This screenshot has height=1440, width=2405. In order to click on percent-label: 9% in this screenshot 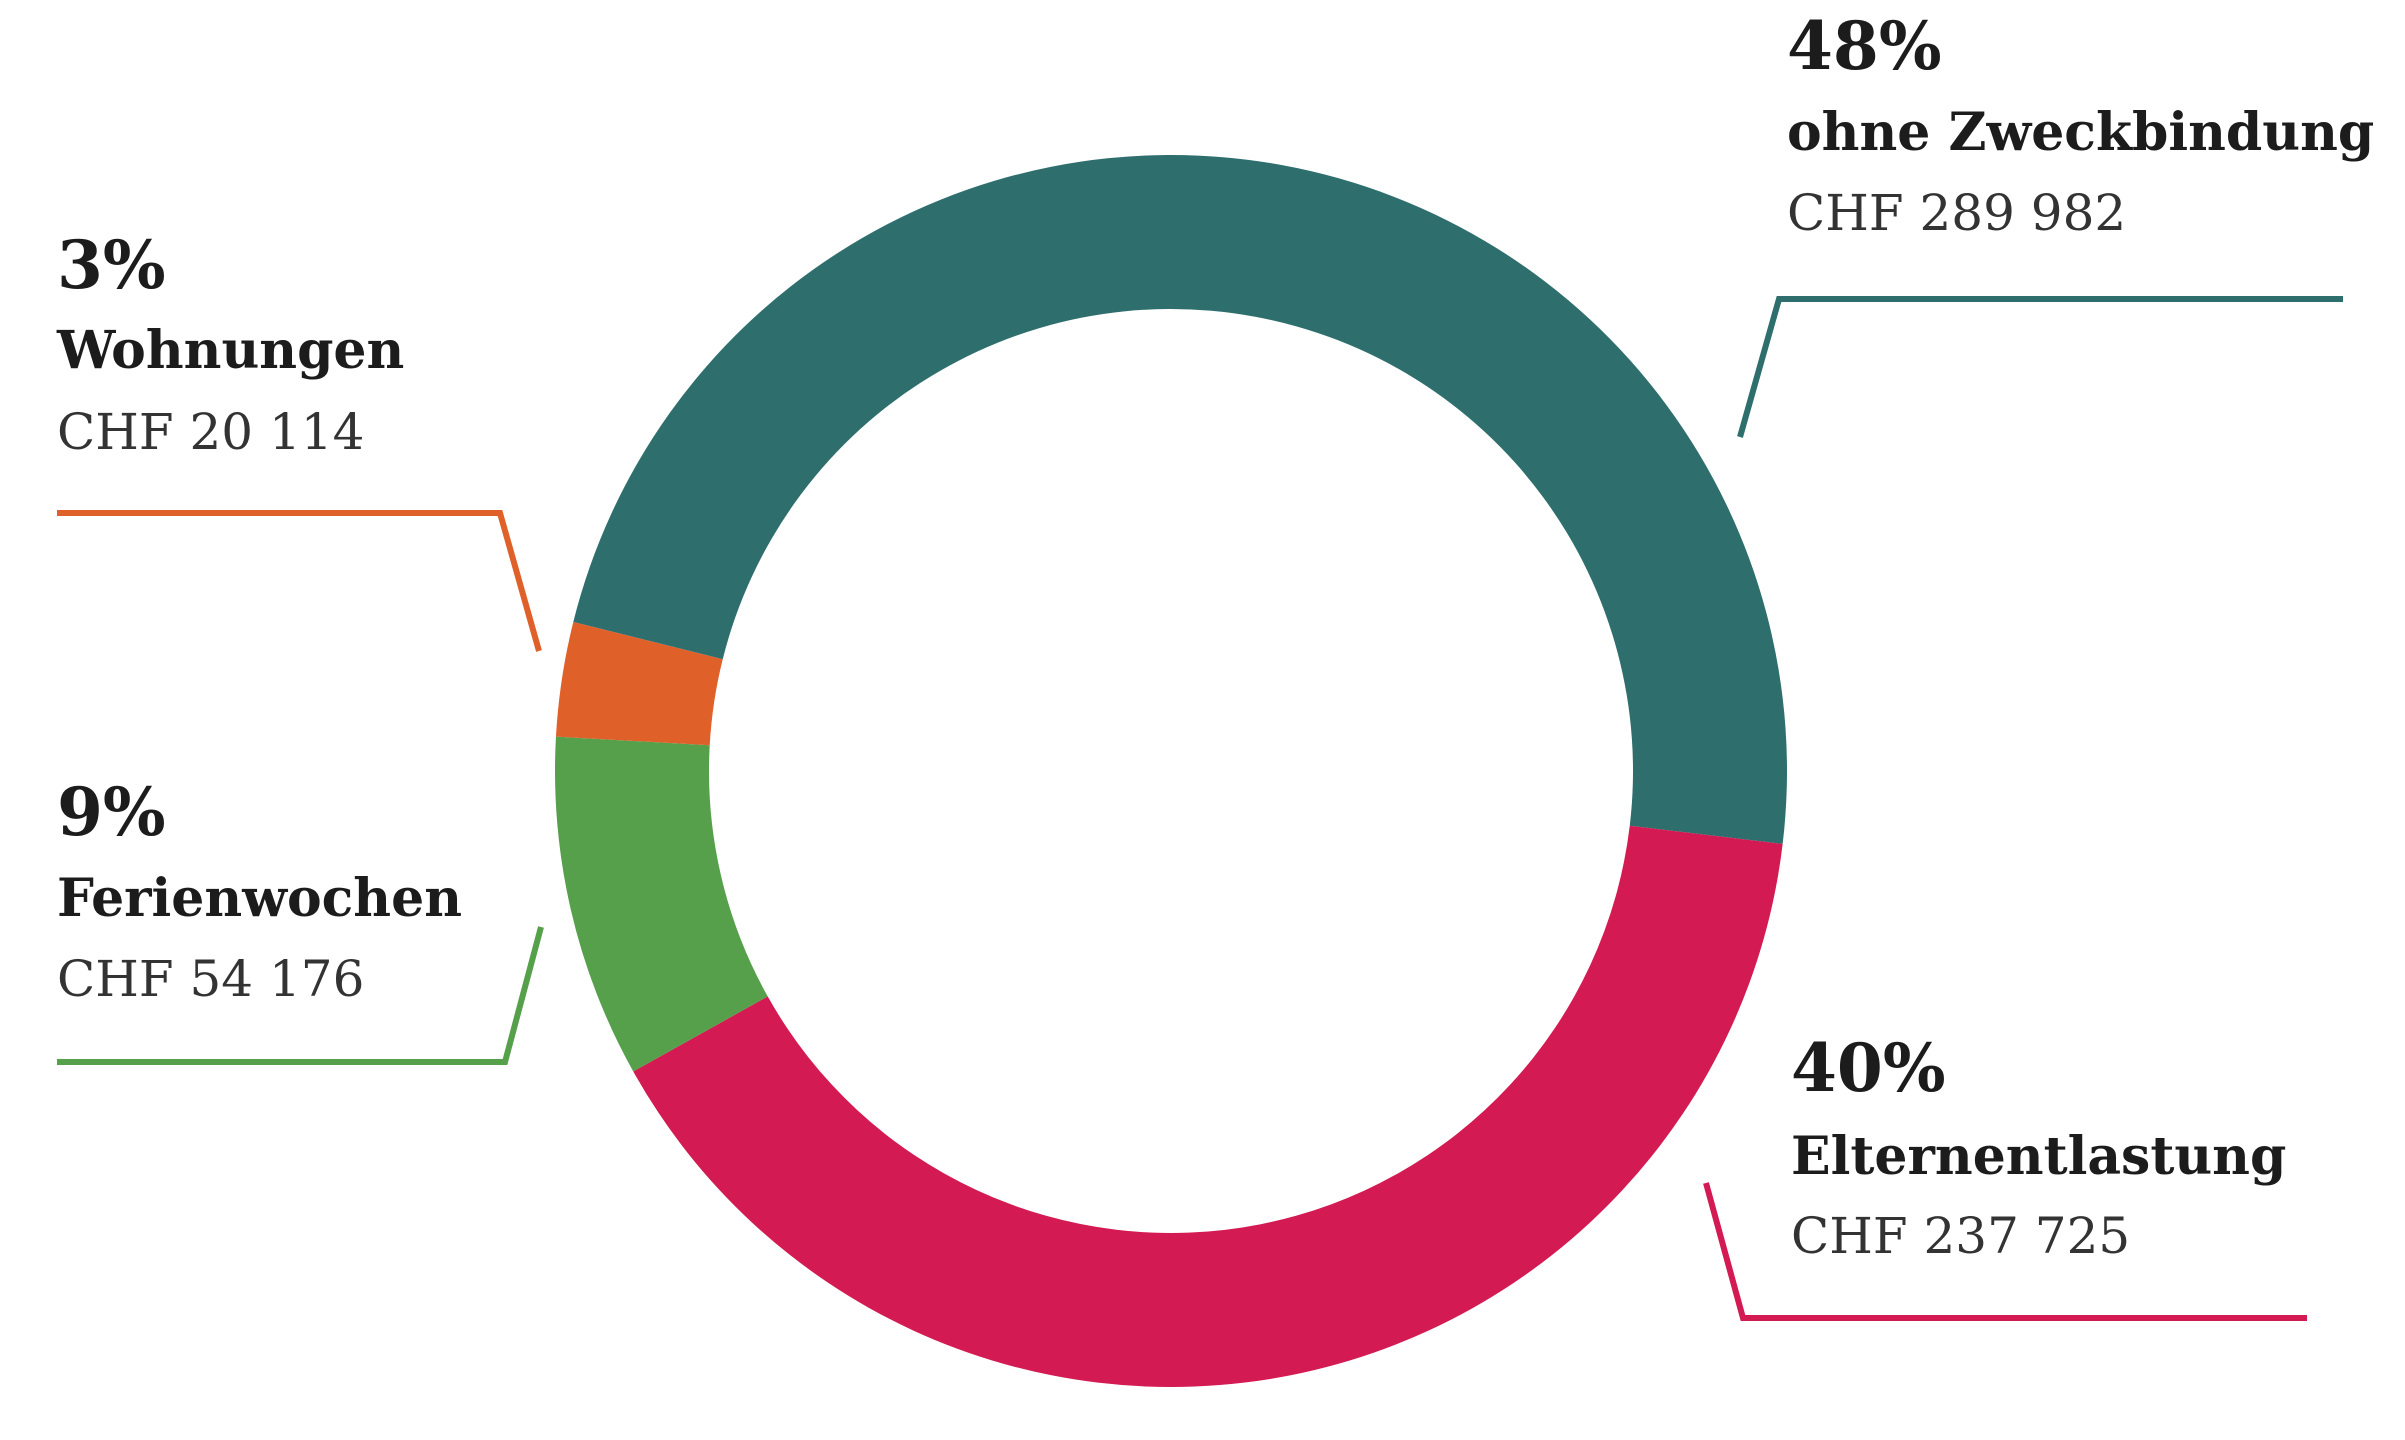, I will do `click(111, 812)`.